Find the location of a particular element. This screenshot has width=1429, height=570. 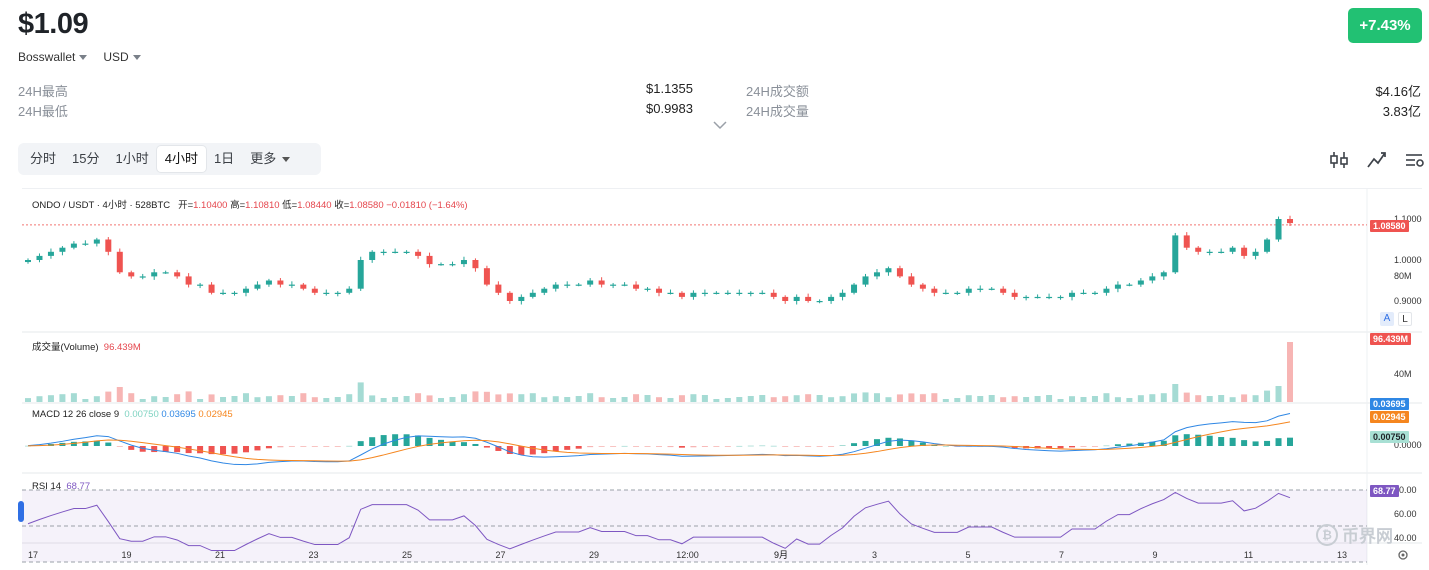

tab-timeframe-line: 分时 is located at coordinates (43, 158).